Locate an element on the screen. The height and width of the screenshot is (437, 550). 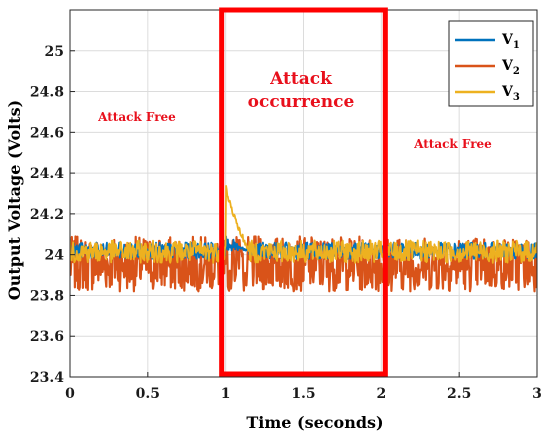
x-tick-label: 0 is located at coordinates (70, 394).